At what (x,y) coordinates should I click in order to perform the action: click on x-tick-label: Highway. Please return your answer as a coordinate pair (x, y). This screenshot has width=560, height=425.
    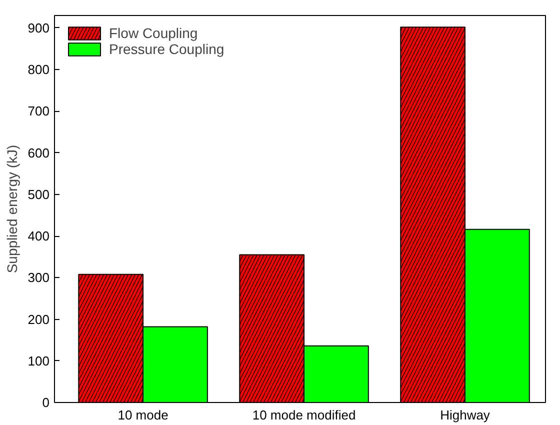
    Looking at the image, I should click on (465, 415).